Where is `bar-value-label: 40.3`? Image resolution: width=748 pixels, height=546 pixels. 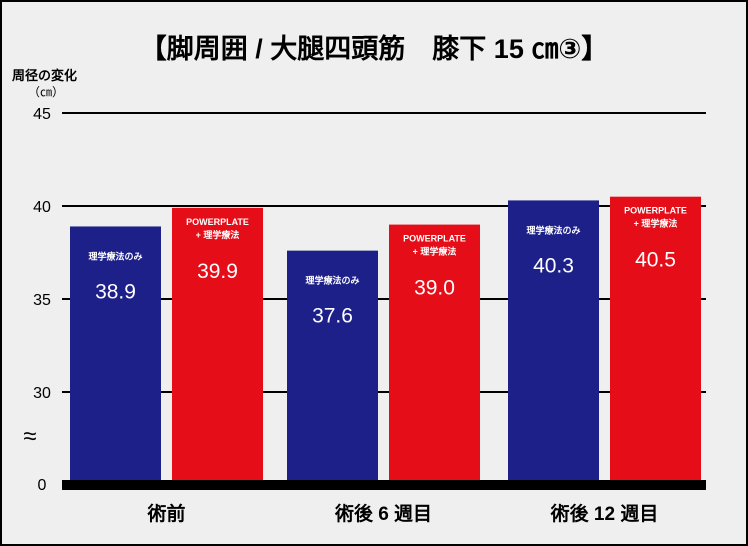 bar-value-label: 40.3 is located at coordinates (553, 265).